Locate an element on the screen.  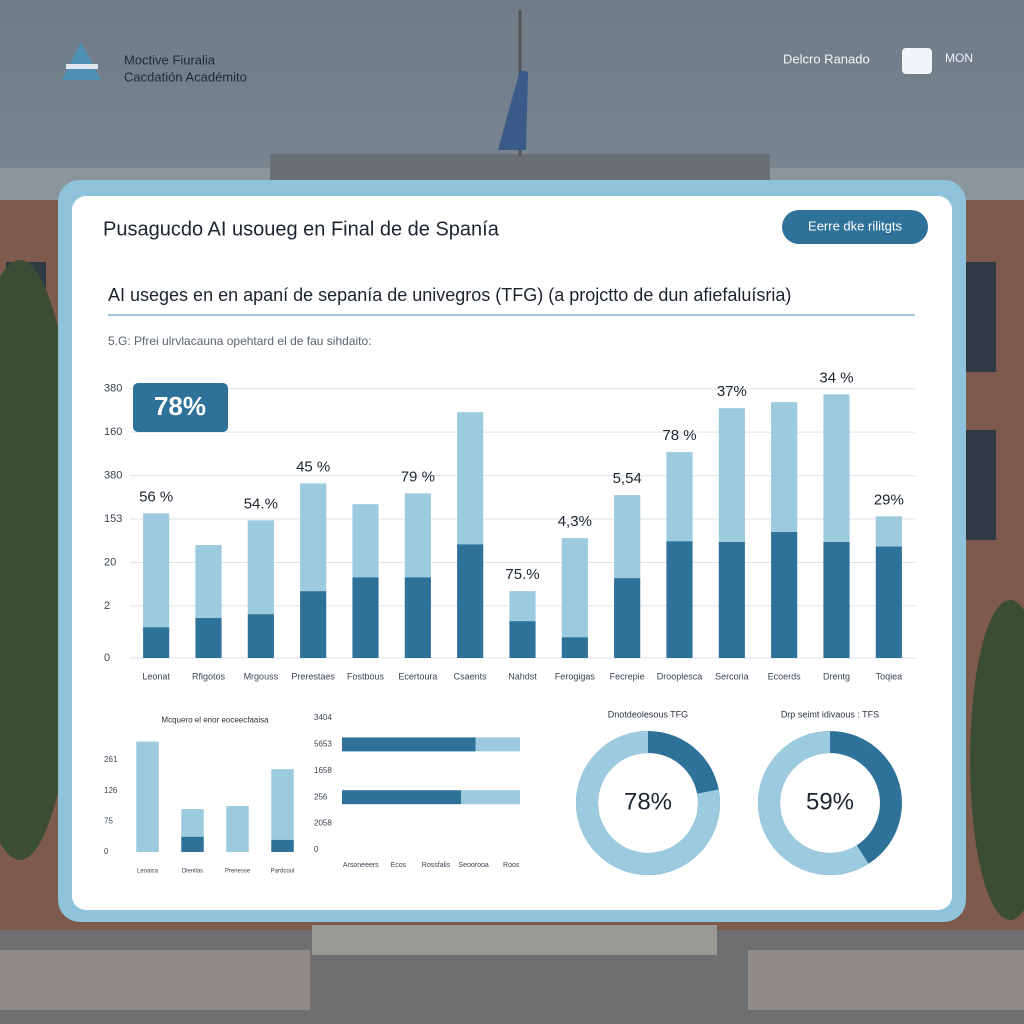
x-label: Ecos is located at coordinates (399, 865).